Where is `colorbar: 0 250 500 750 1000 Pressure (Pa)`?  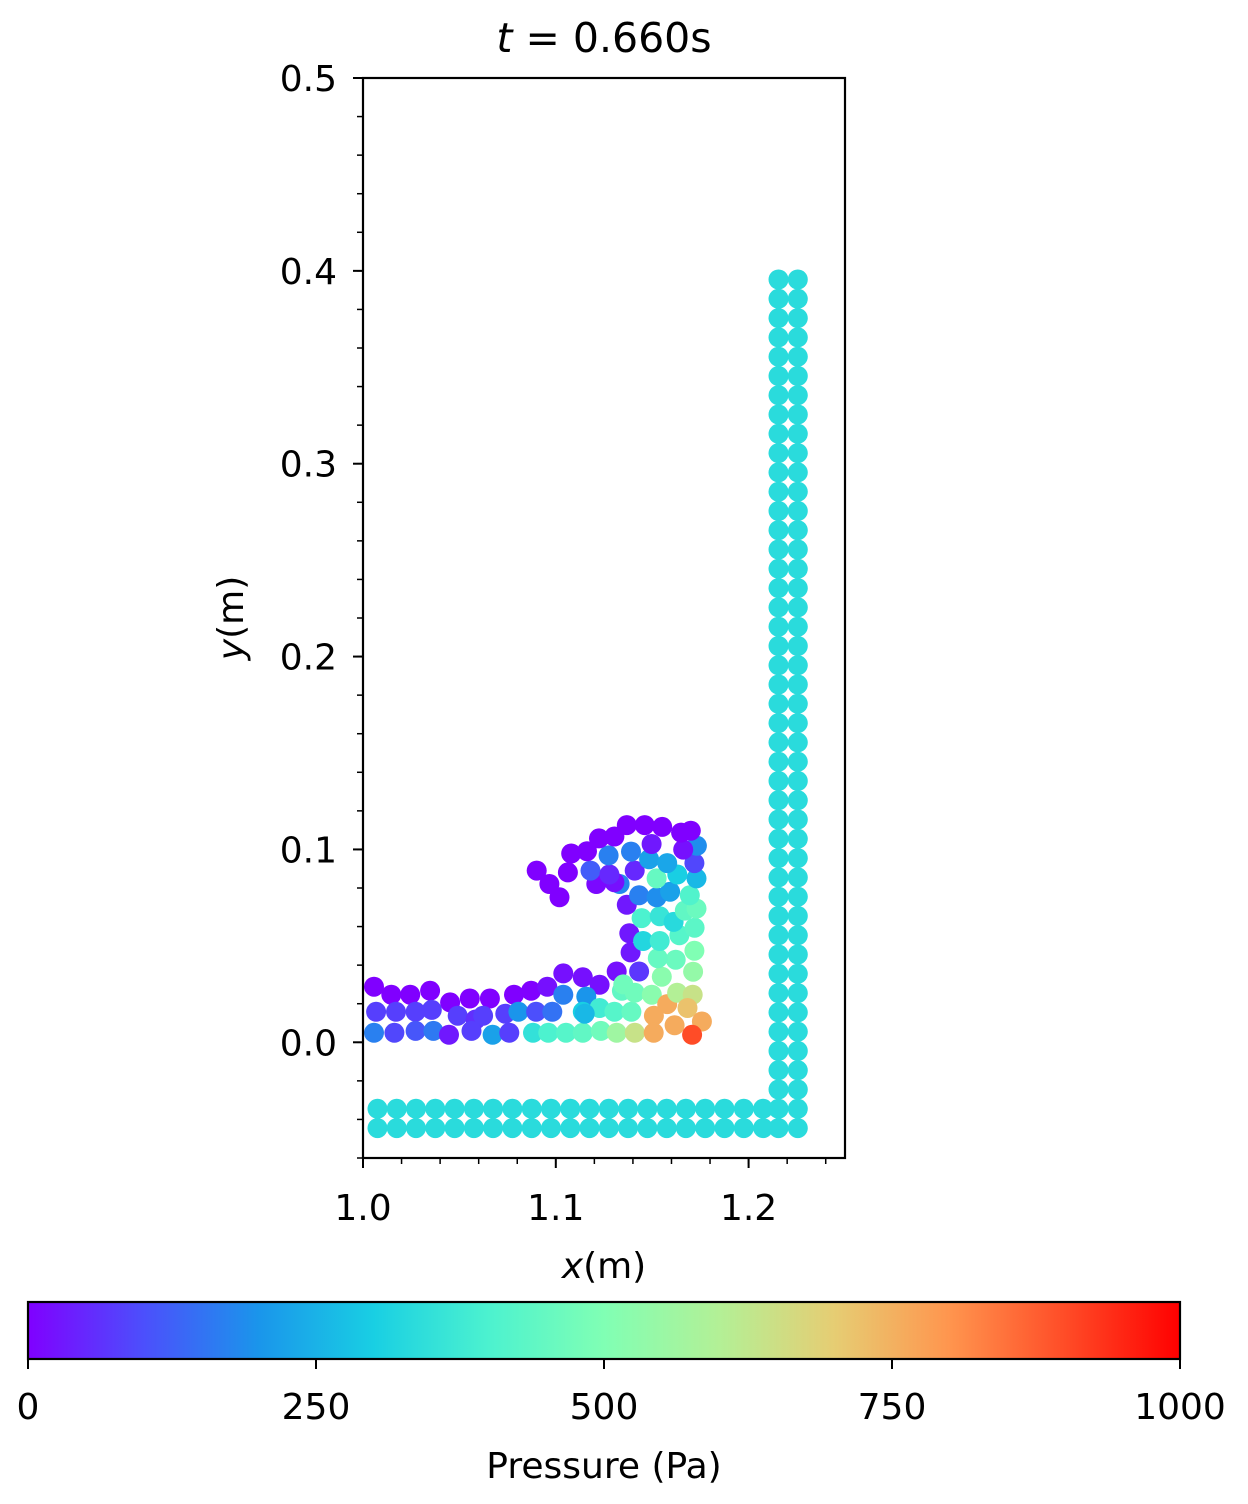
colorbar: 0 250 500 750 1000 Pressure (Pa) is located at coordinates (621, 1393).